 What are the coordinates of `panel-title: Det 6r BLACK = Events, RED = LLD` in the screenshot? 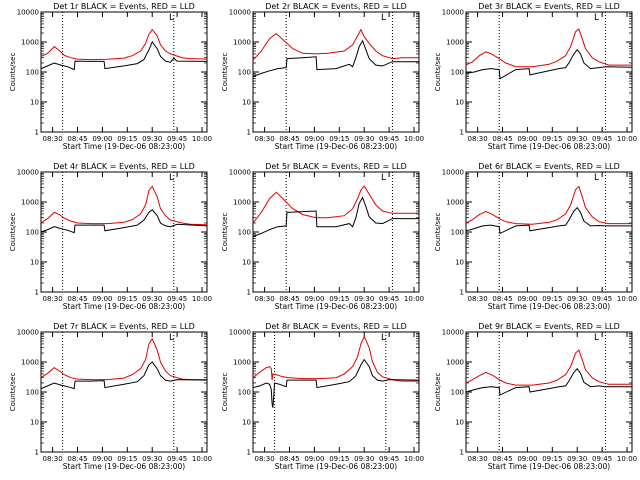 It's located at (549, 166).